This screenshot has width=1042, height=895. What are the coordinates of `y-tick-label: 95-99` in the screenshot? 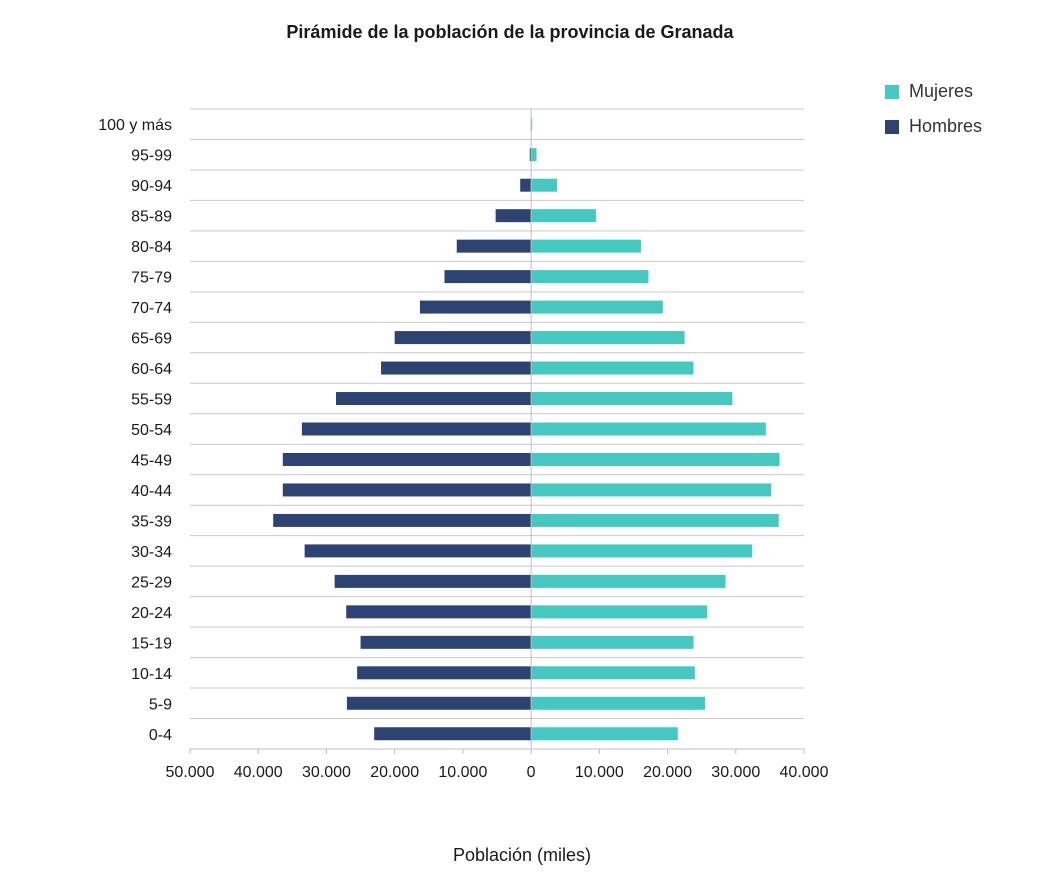 It's located at (151, 156).